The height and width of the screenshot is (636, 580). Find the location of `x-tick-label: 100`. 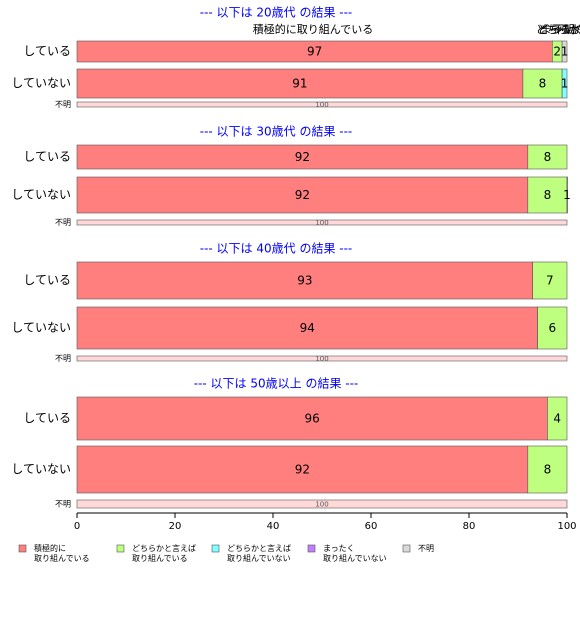

x-tick-label: 100 is located at coordinates (566, 526).